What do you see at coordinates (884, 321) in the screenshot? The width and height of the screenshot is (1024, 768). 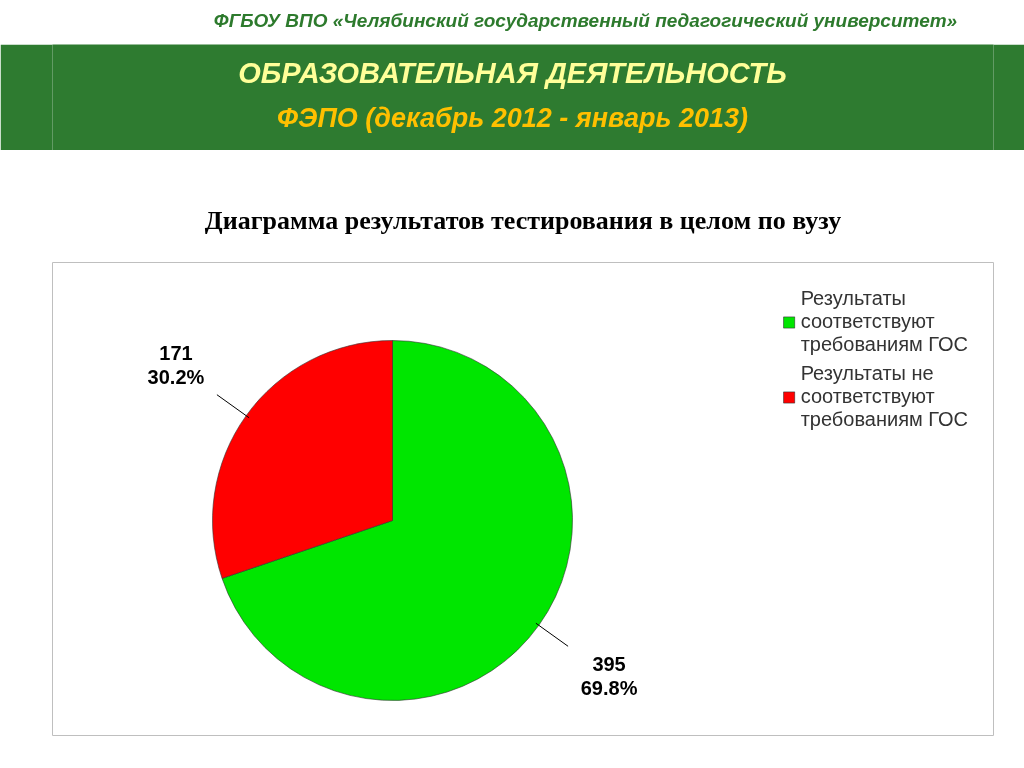 I see `legend-label: Результаты соответствуют требованиям ГОС` at bounding box center [884, 321].